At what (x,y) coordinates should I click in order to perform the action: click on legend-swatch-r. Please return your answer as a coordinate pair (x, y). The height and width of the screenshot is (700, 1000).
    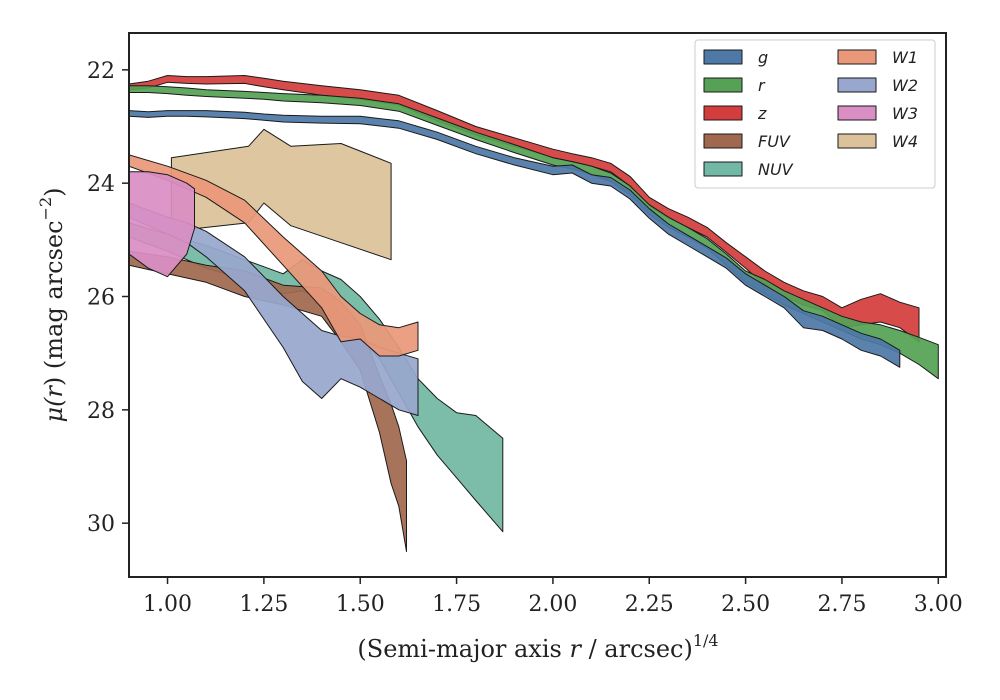
    Looking at the image, I should click on (723, 85).